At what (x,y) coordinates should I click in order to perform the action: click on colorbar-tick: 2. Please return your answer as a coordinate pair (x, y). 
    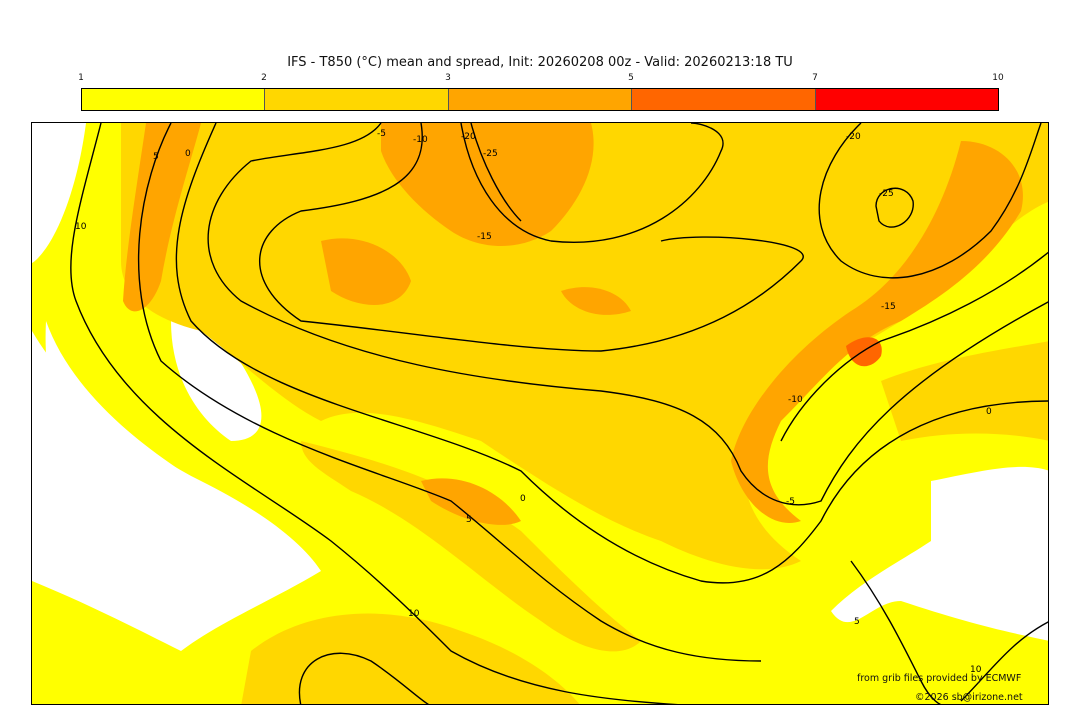
    Looking at the image, I should click on (264, 78).